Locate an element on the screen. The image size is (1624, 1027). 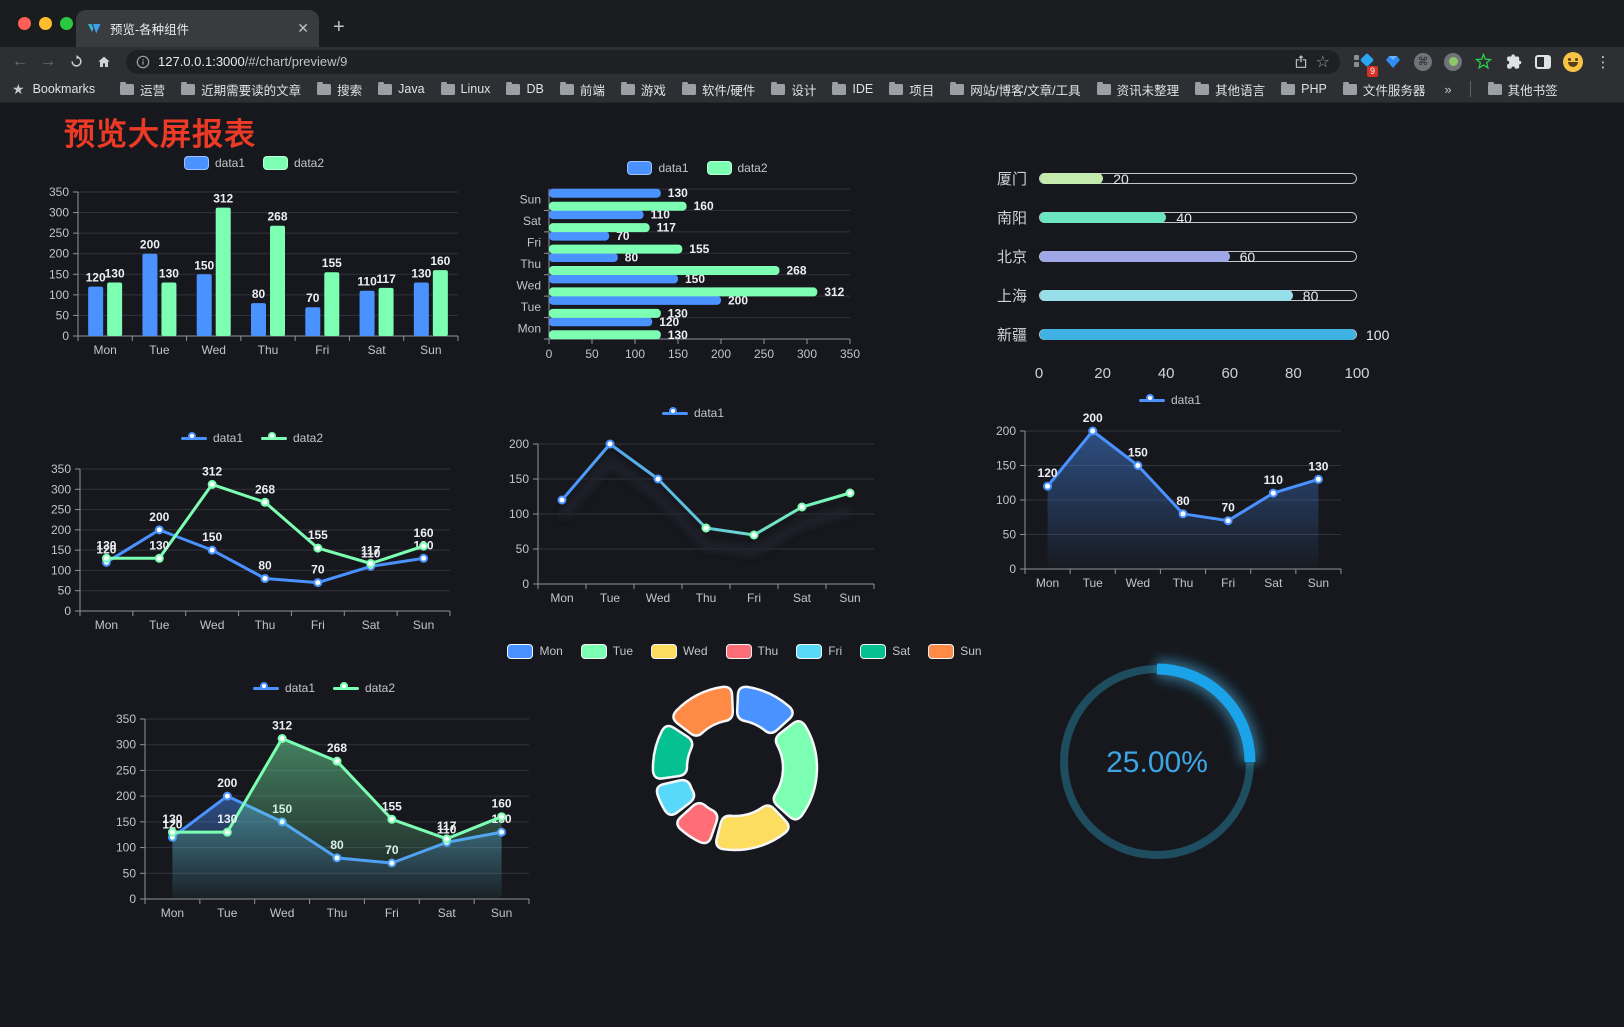
bookmark-folder: 近期需要读的文章 is located at coordinates (241, 89).